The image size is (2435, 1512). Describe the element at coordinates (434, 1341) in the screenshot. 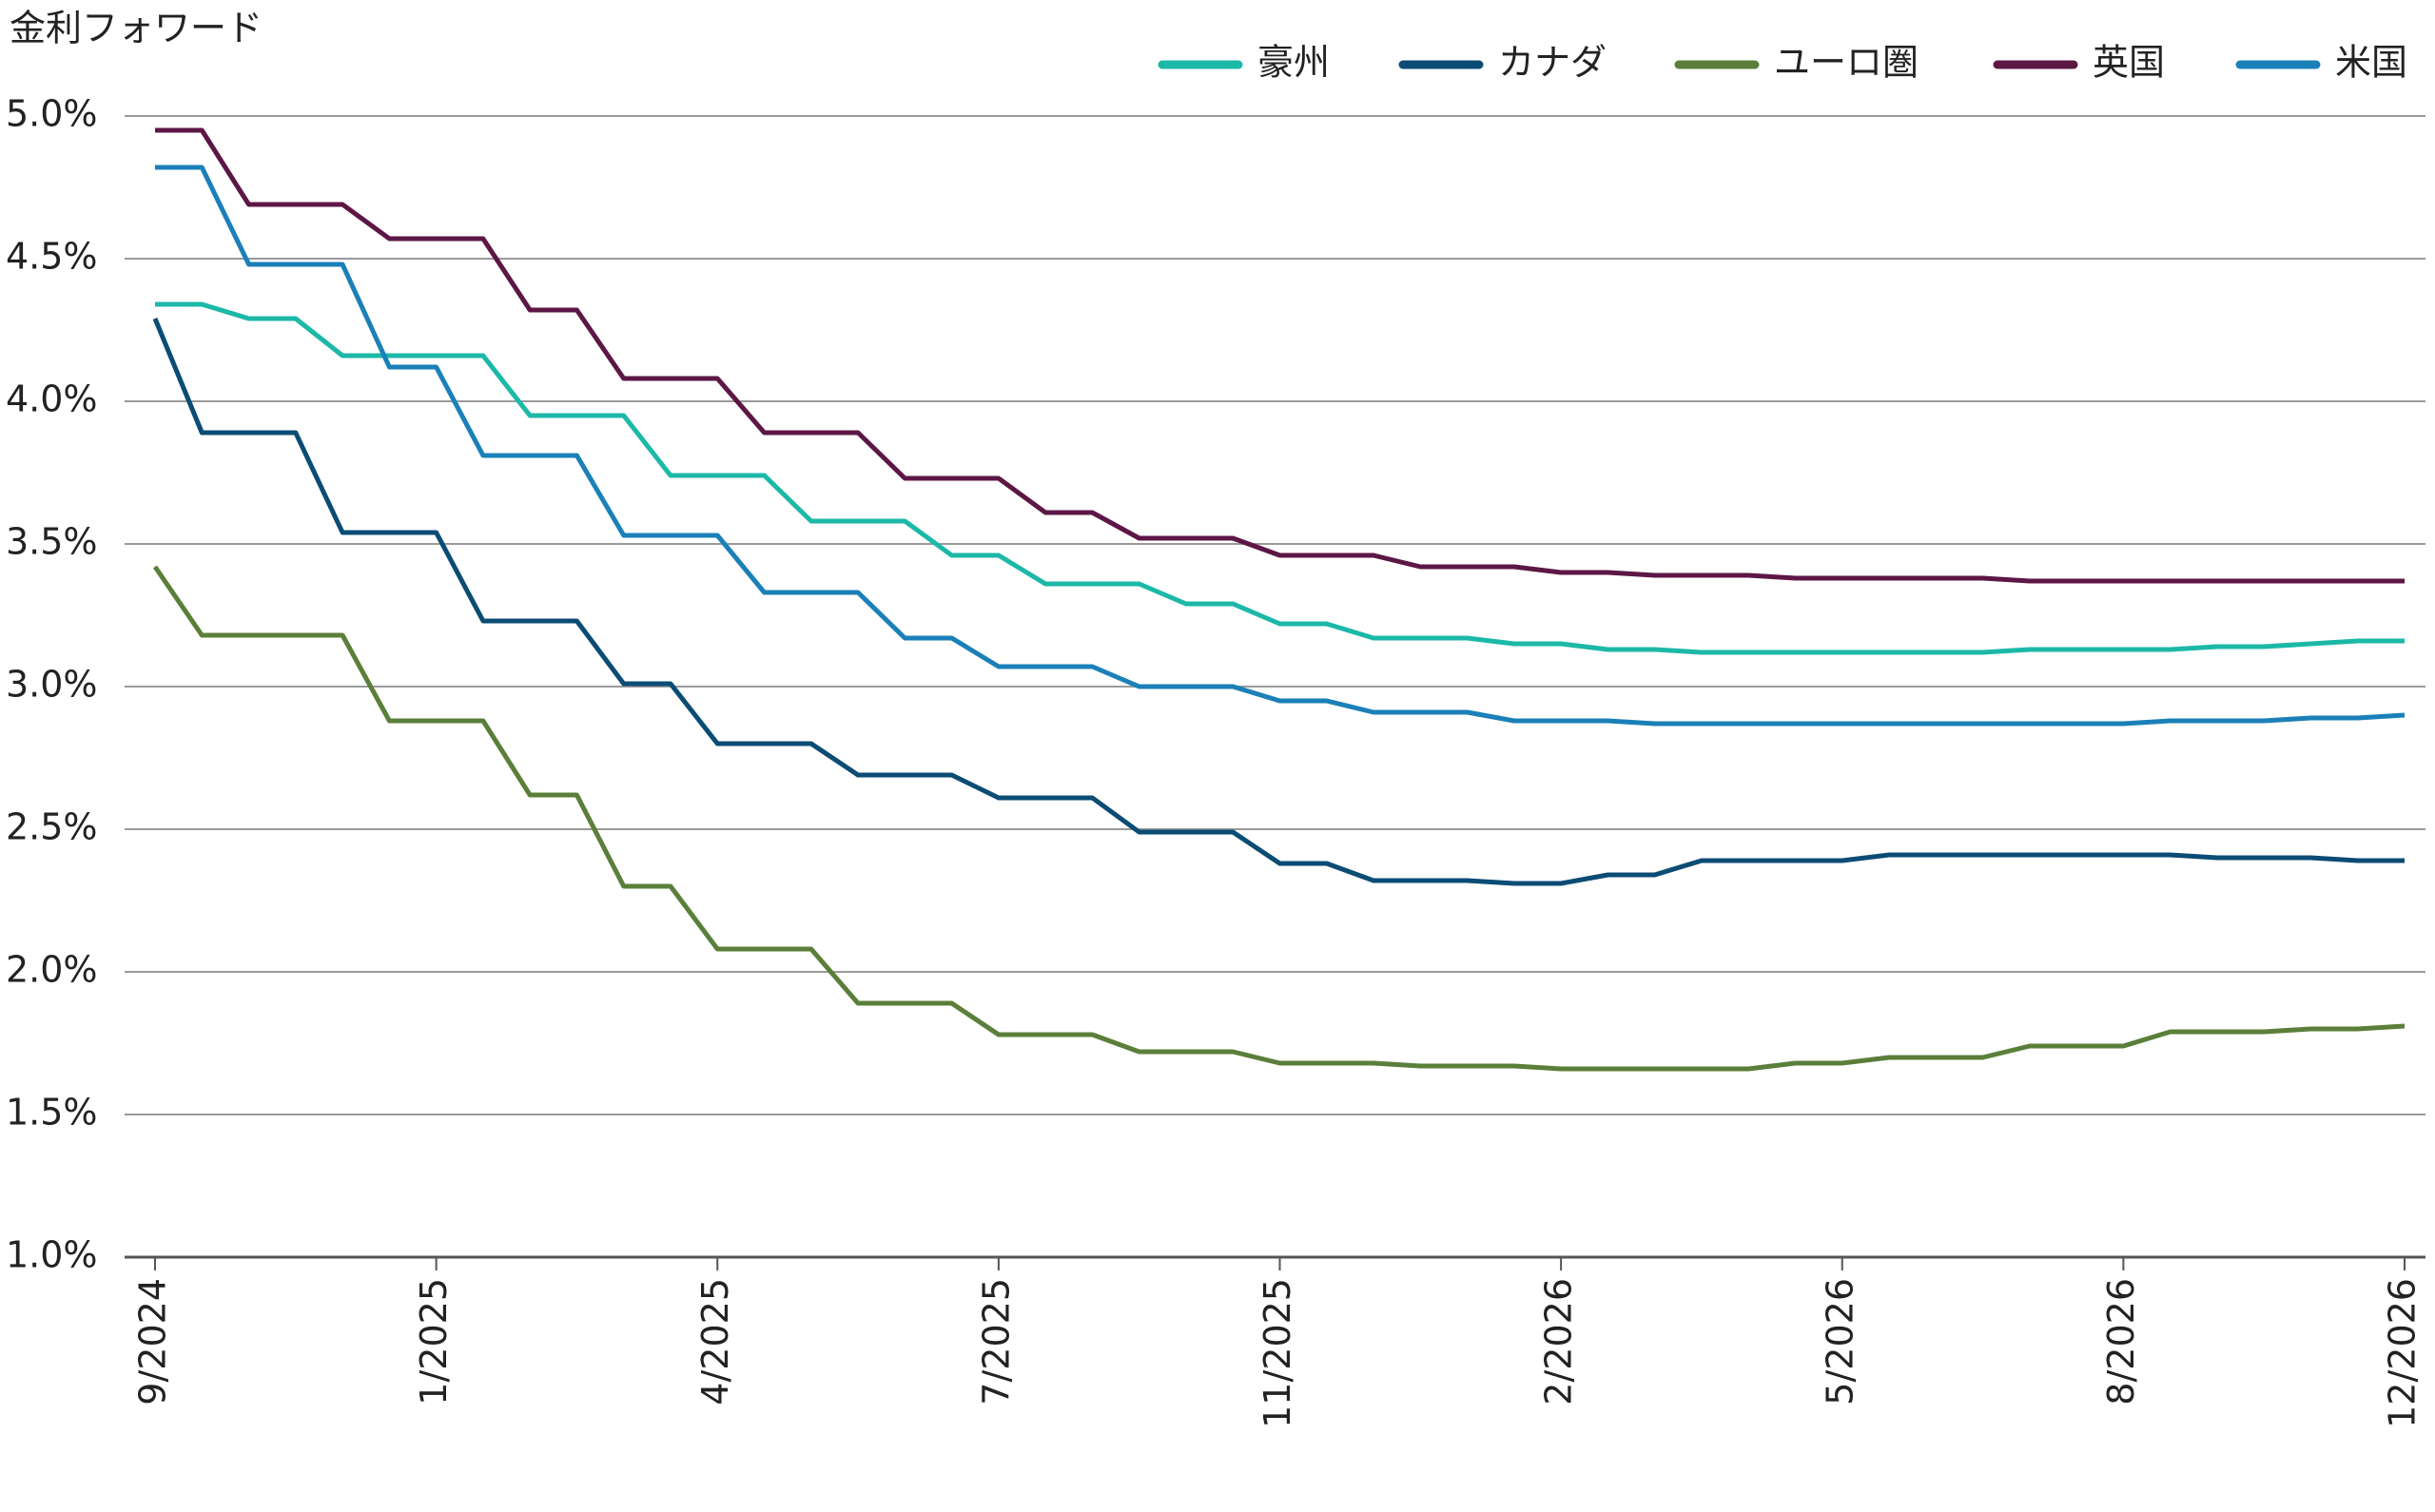

I see `x-tick-label: 1/2025` at that location.